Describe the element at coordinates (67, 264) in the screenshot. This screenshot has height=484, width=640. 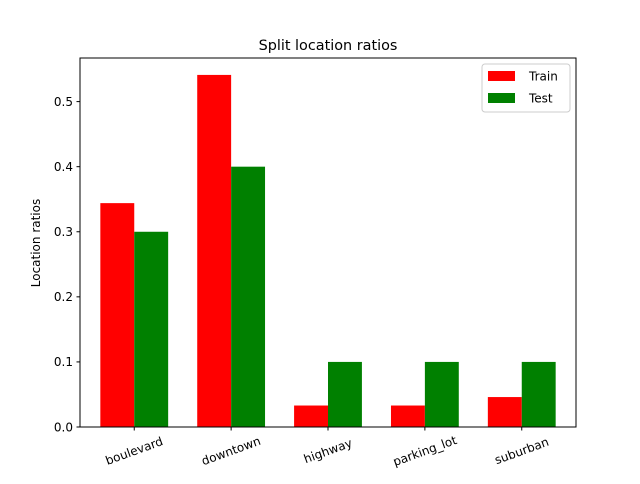
I see `y-axis-ticks: 0.0 0.1 0.2 0.3 0.4 0.5` at that location.